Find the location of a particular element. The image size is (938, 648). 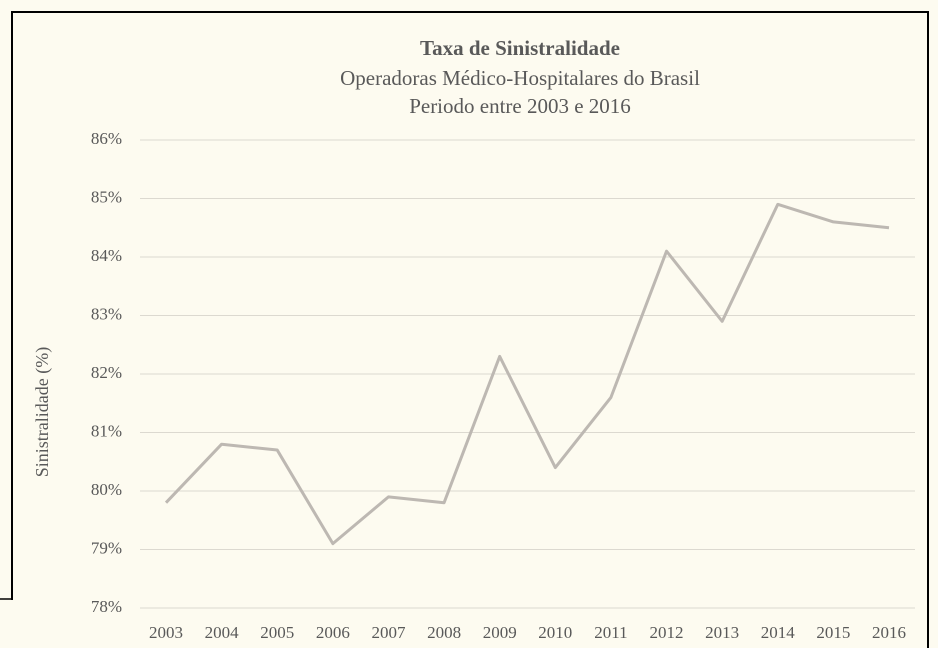

x-tick-label: 2005 is located at coordinates (277, 632).